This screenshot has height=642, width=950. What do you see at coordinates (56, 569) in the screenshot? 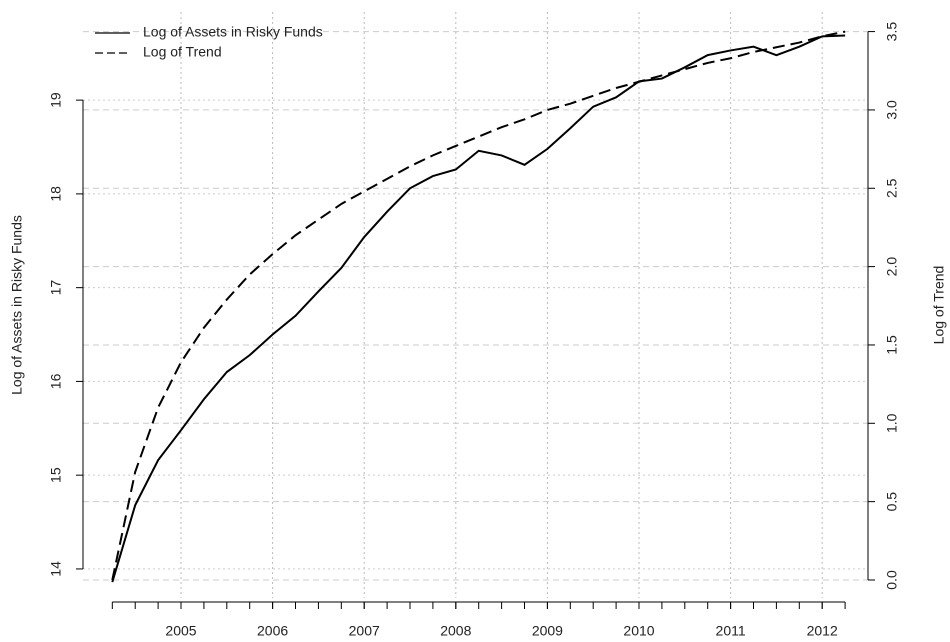
I see `y-tick-label: 14` at bounding box center [56, 569].